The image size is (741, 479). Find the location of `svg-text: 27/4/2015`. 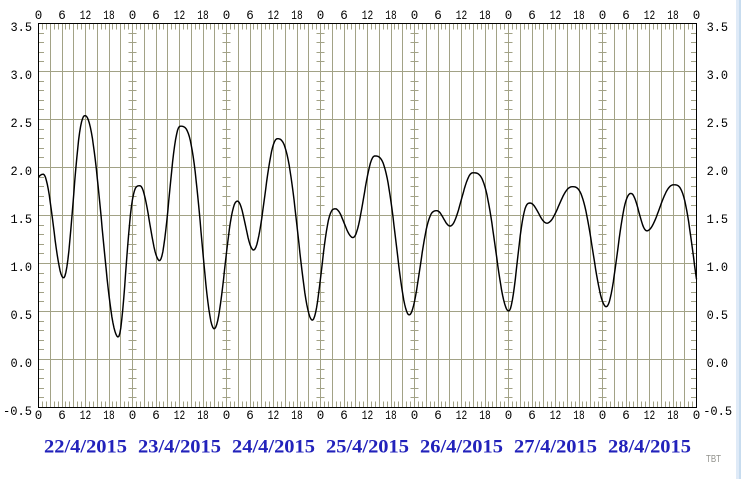

svg-text: 27/4/2015 is located at coordinates (555, 447).